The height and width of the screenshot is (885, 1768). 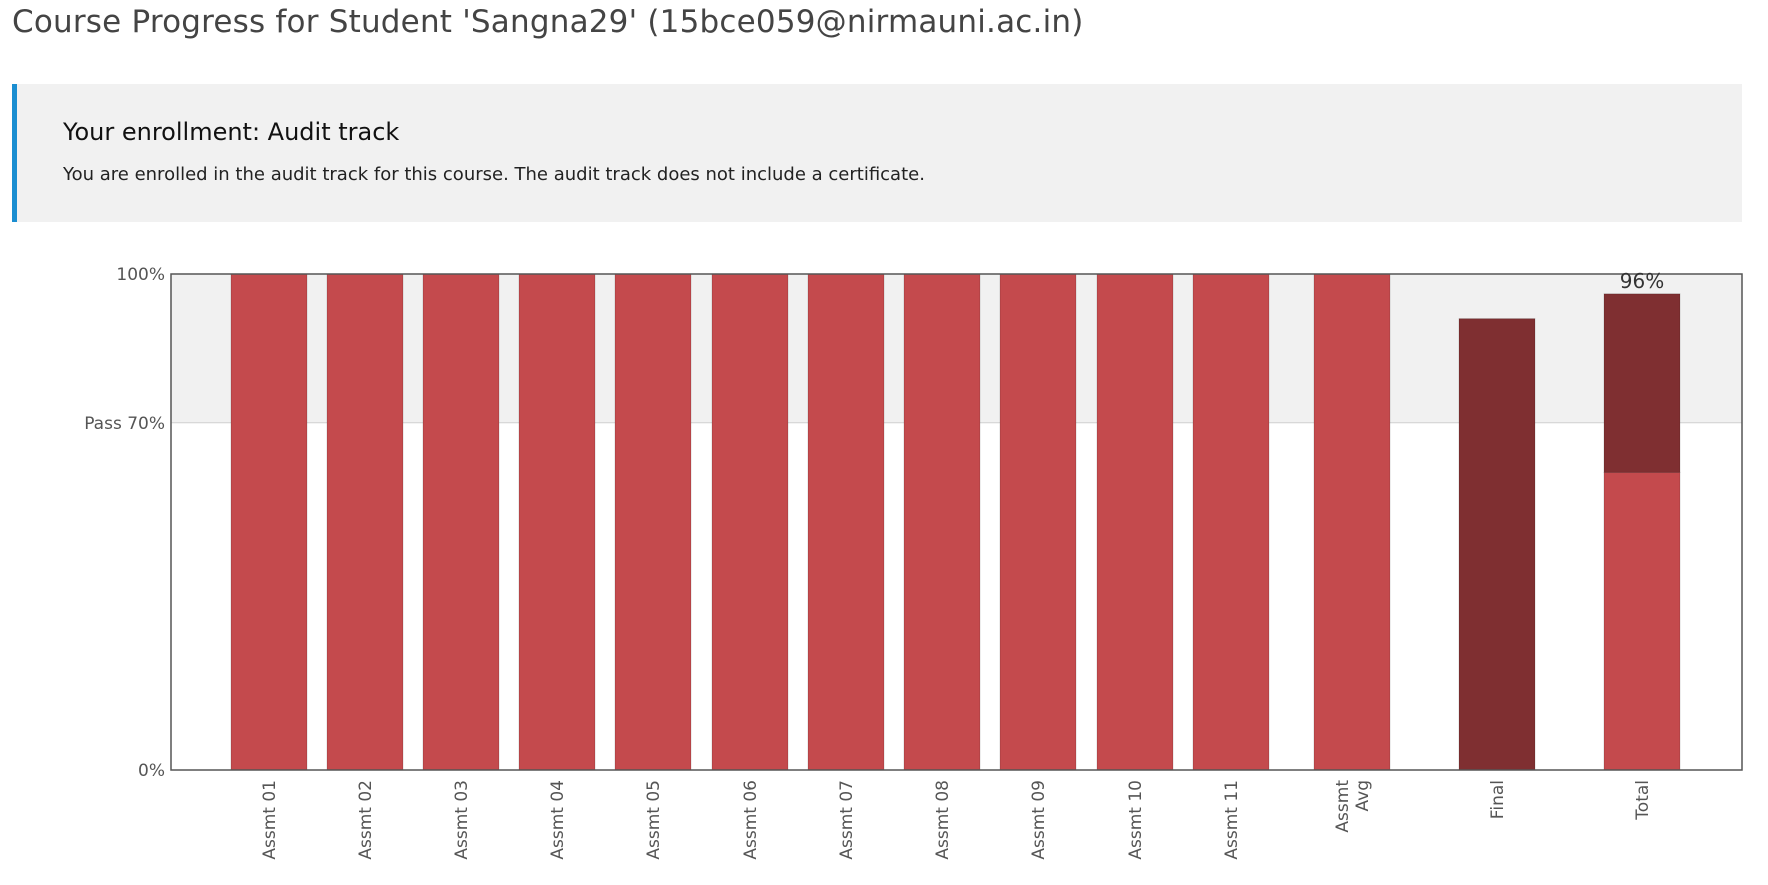 What do you see at coordinates (1135, 522) in the screenshot?
I see `bar-assmt-10-seg0` at bounding box center [1135, 522].